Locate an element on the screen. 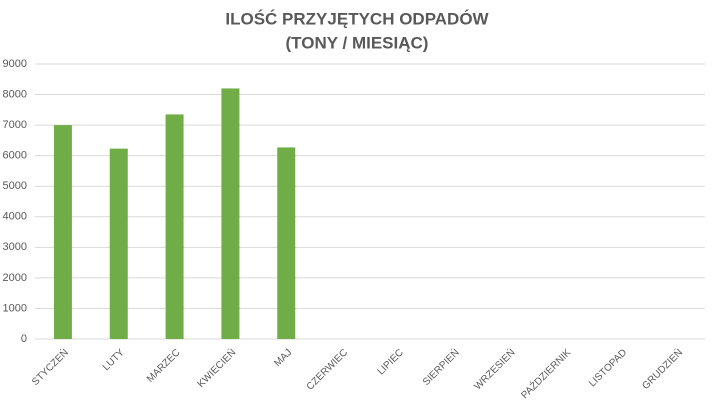 The height and width of the screenshot is (407, 715). x-tick-label: SIERPIEŃ is located at coordinates (441, 367).